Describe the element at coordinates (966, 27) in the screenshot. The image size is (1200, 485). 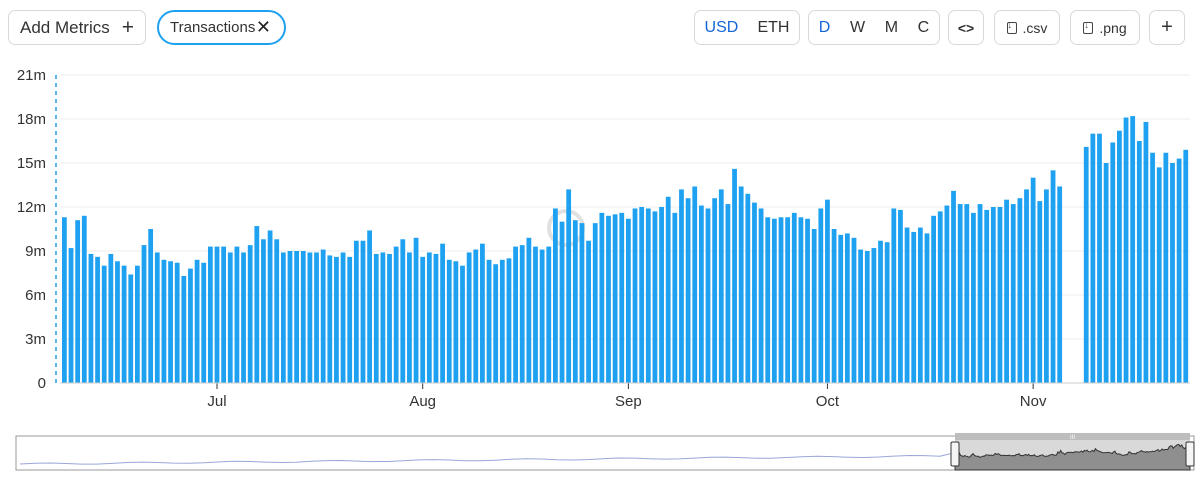
I see `embed-button: <>` at that location.